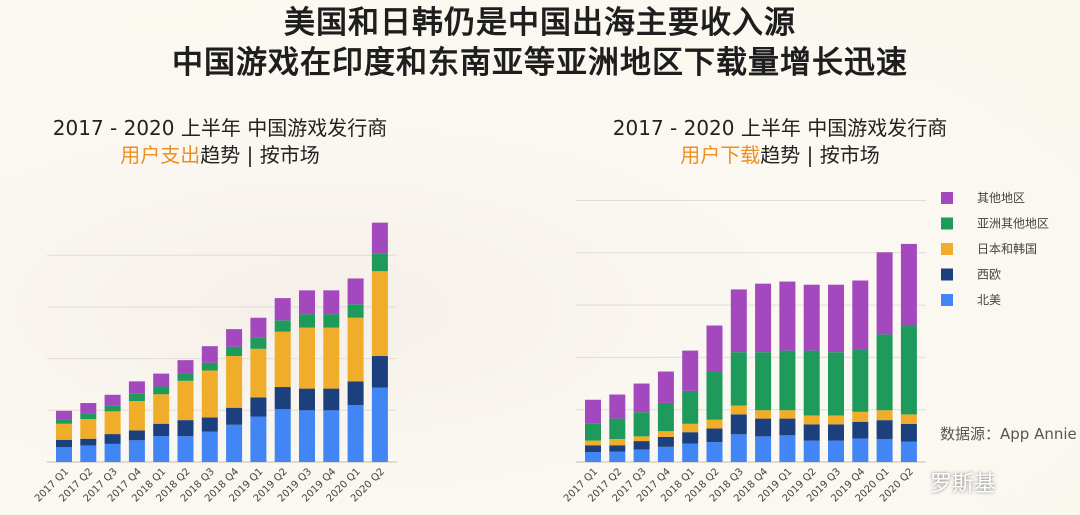  Describe the element at coordinates (1013, 224) in the screenshot. I see `legend-label: 亚洲其他地区` at that location.